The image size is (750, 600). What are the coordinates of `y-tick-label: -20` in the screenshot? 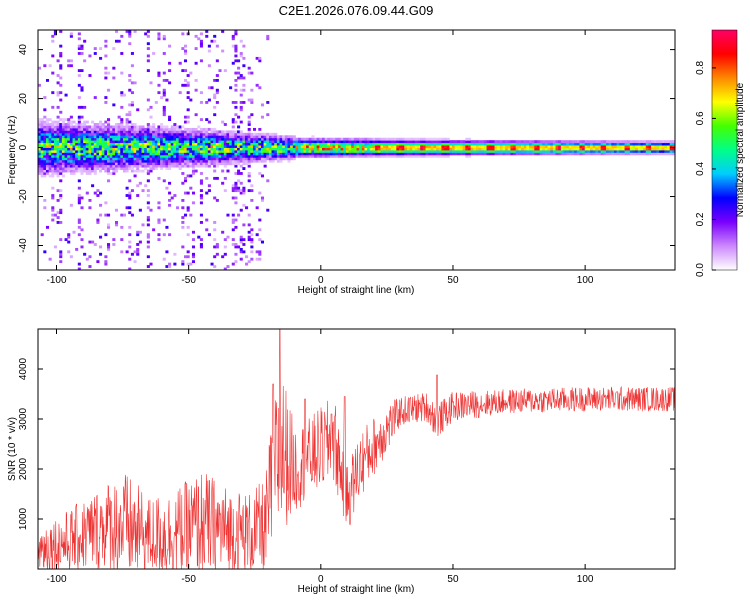 It's located at (23, 196).